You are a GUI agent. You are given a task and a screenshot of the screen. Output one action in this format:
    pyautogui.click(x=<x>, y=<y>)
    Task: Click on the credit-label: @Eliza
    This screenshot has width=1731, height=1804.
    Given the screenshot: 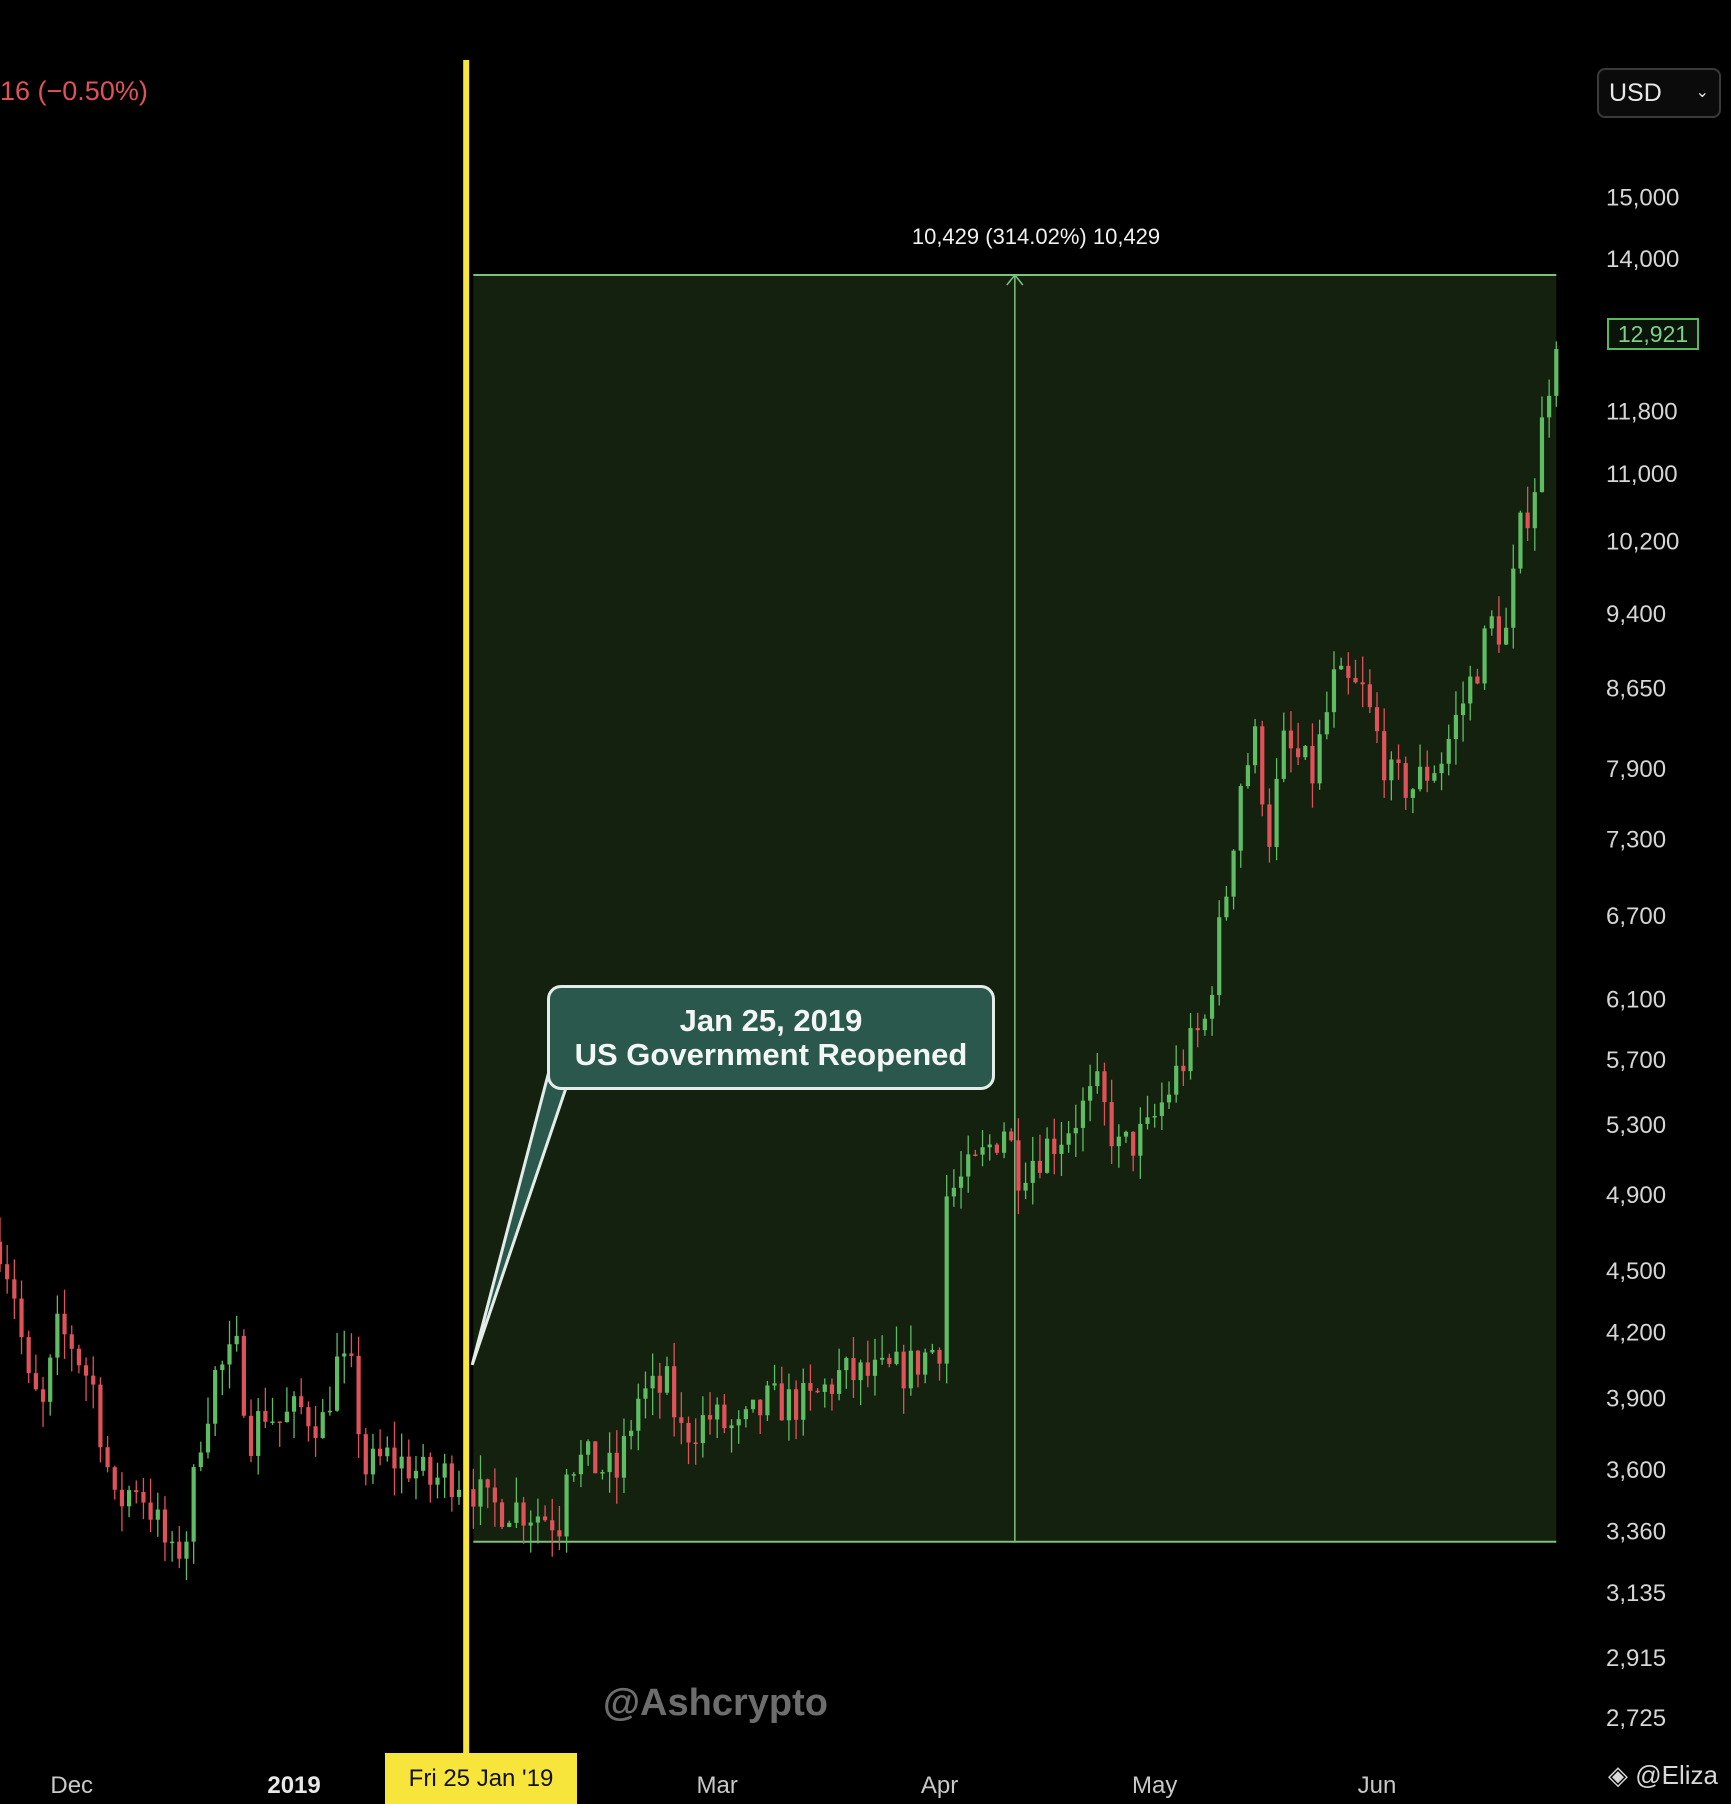 What is the action you would take?
    pyautogui.click(x=1676, y=1775)
    